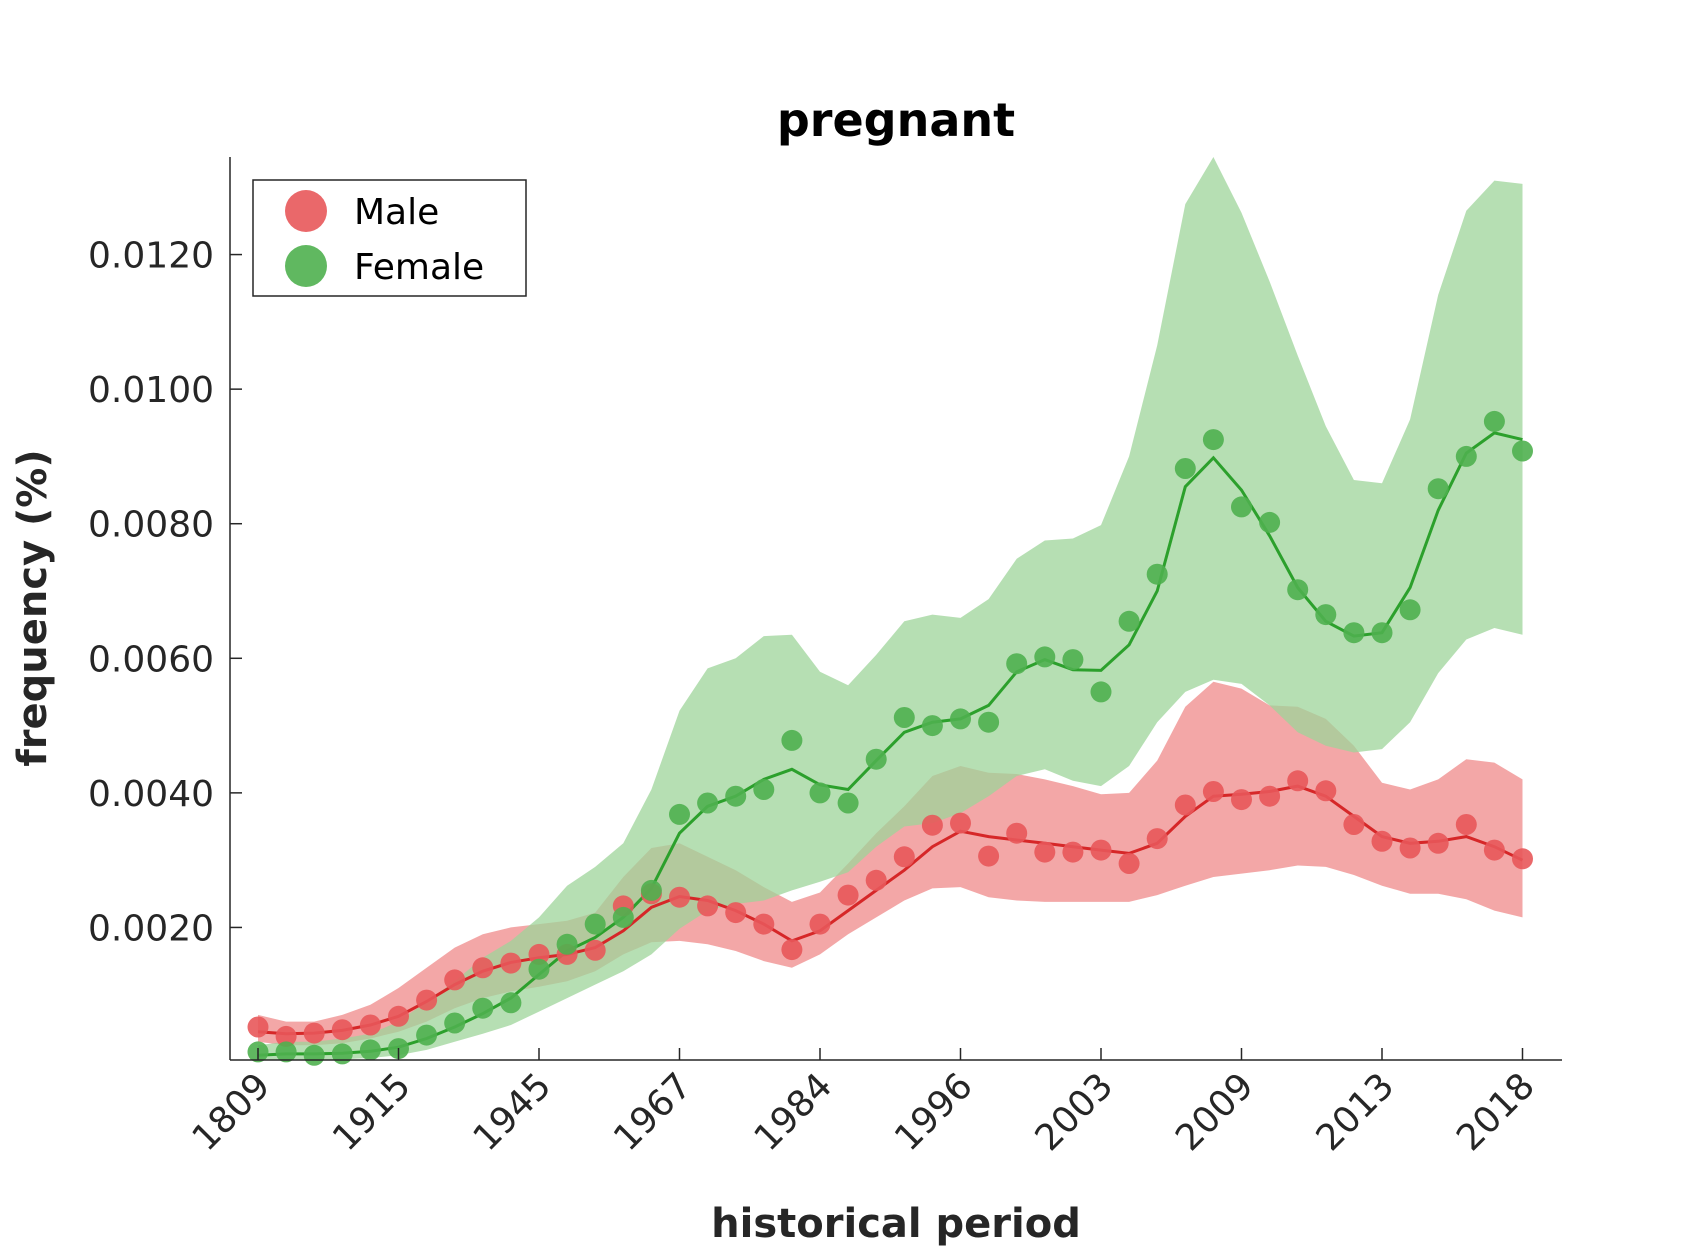 The width and height of the screenshot is (1700, 1246). Describe the element at coordinates (934, 1112) in the screenshot. I see `x-tick-label: 1996` at that location.